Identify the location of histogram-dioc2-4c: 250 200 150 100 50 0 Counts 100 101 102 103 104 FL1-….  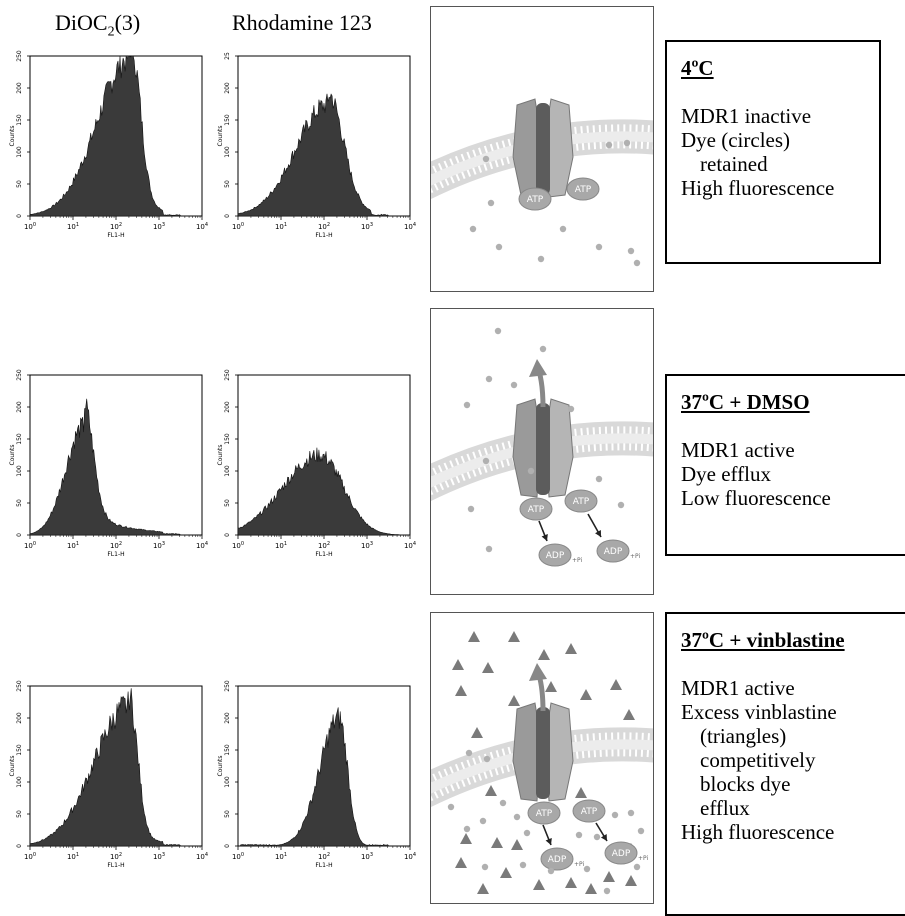
(108, 151).